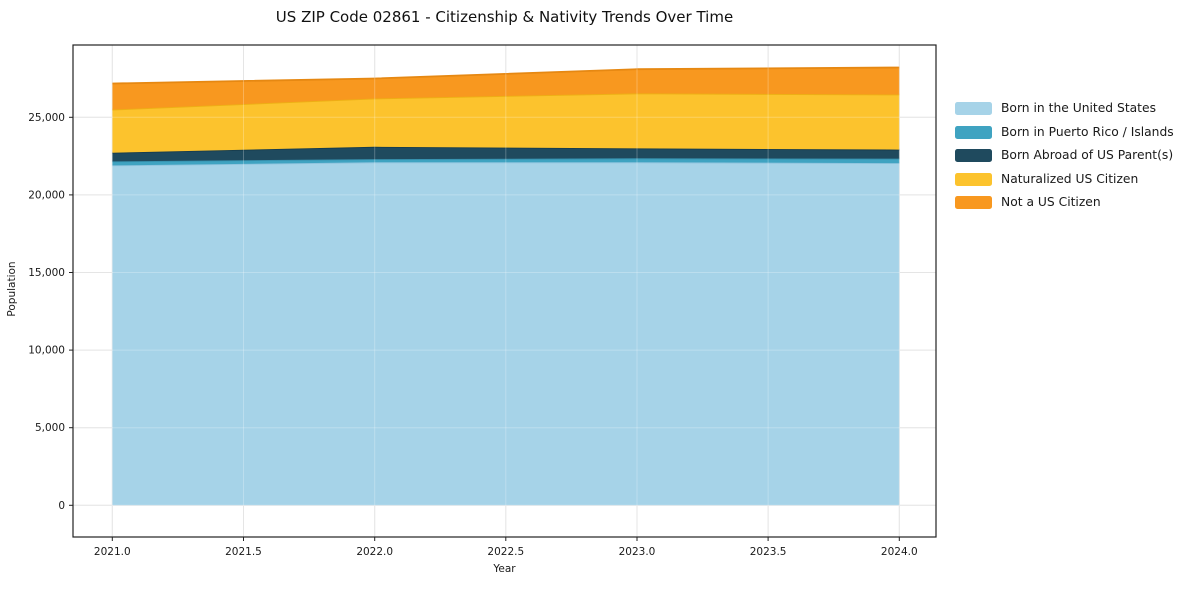 The height and width of the screenshot is (590, 1189). I want to click on legend-item: Not a US Citizen, so click(1064, 202).